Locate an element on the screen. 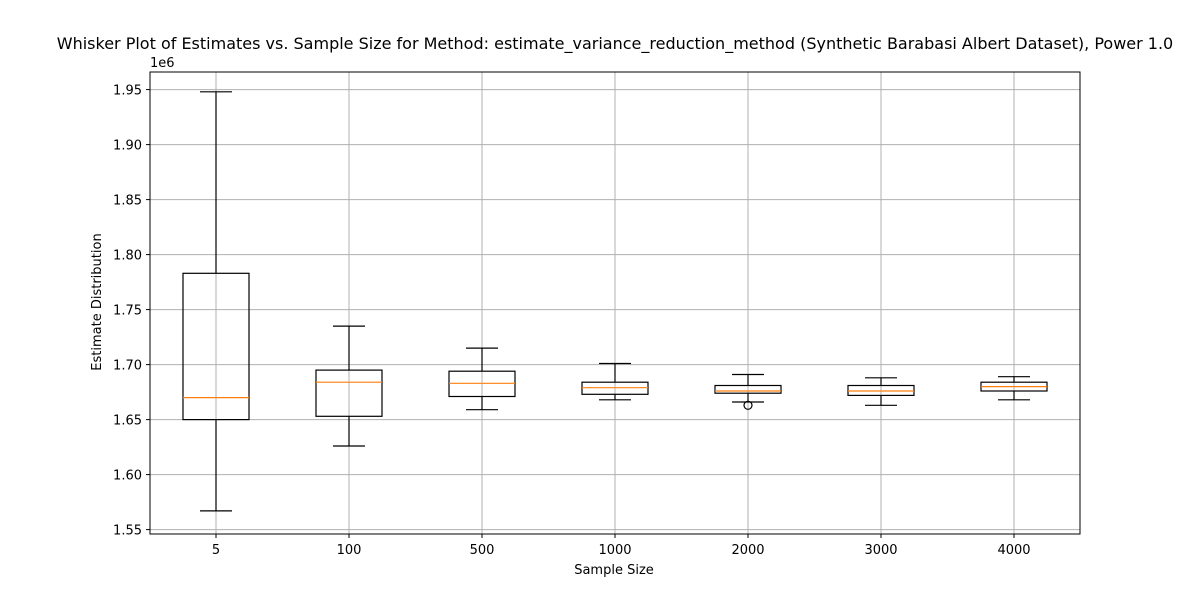 This screenshot has height=600, width=1200. y-tick-label: 1.70 is located at coordinates (127, 366).